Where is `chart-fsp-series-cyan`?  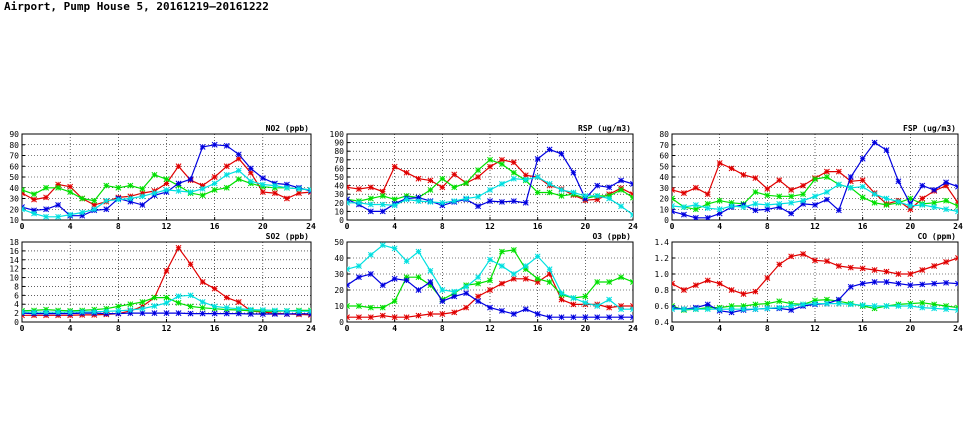
chart-fsp-series-cyan is located at coordinates (815, 198).